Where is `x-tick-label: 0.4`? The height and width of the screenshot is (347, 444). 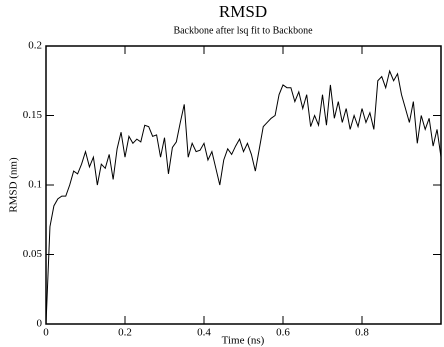 x-tick-label: 0.4 is located at coordinates (204, 333).